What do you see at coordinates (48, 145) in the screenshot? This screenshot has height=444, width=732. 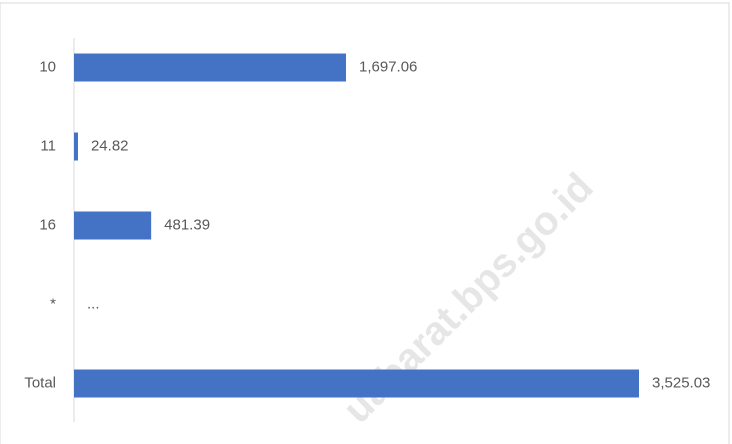 I see `y-tick-label: 11` at bounding box center [48, 145].